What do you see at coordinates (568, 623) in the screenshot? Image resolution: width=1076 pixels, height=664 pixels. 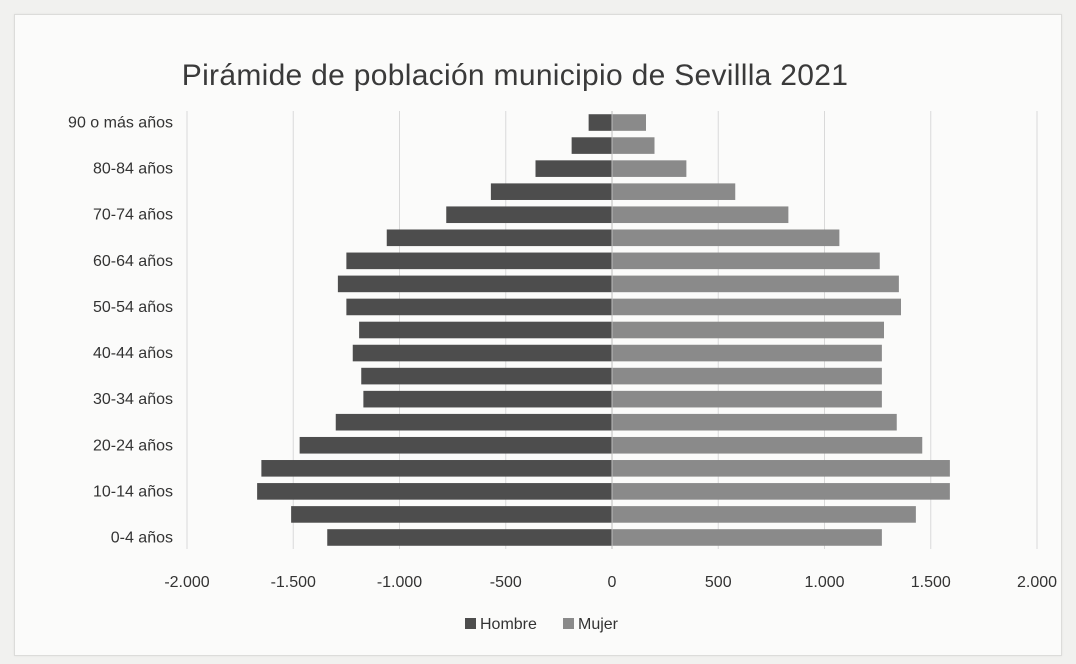 I see `legend-swatch-mujer` at bounding box center [568, 623].